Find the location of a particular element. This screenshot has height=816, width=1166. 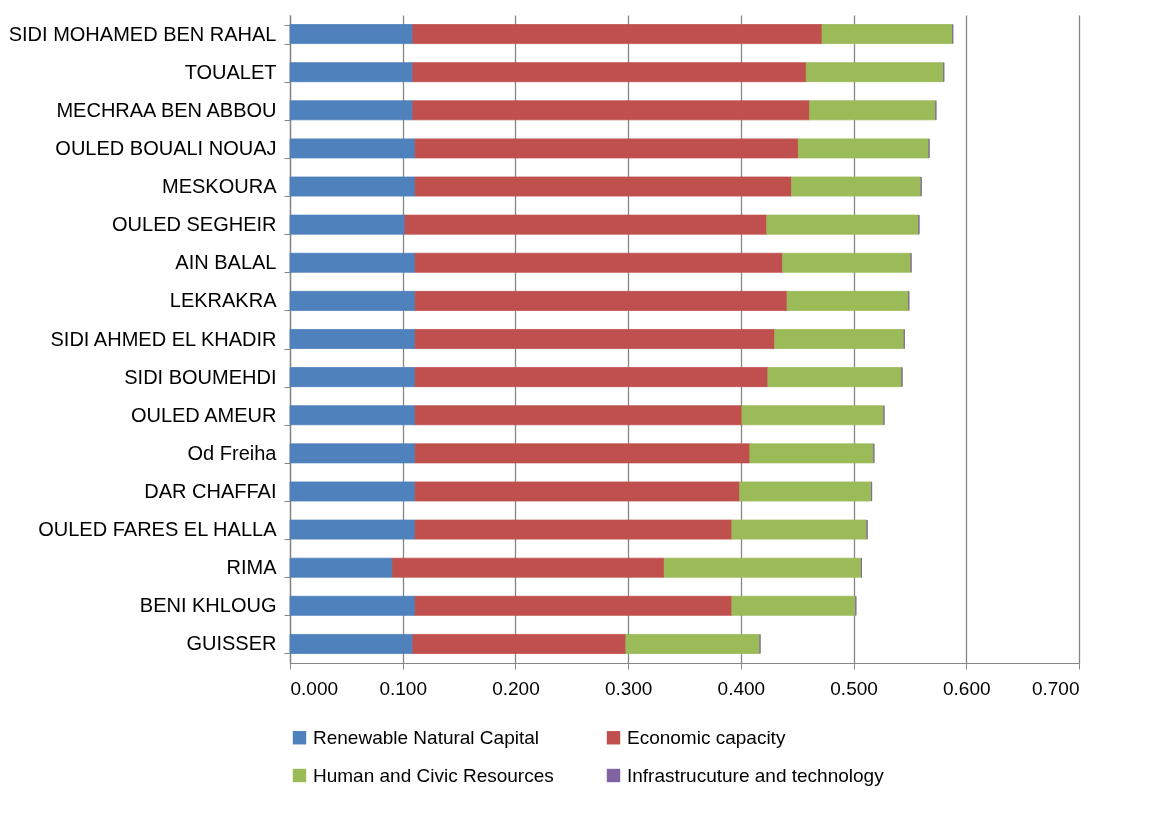

x-tick-label: 0.100 is located at coordinates (403, 688).